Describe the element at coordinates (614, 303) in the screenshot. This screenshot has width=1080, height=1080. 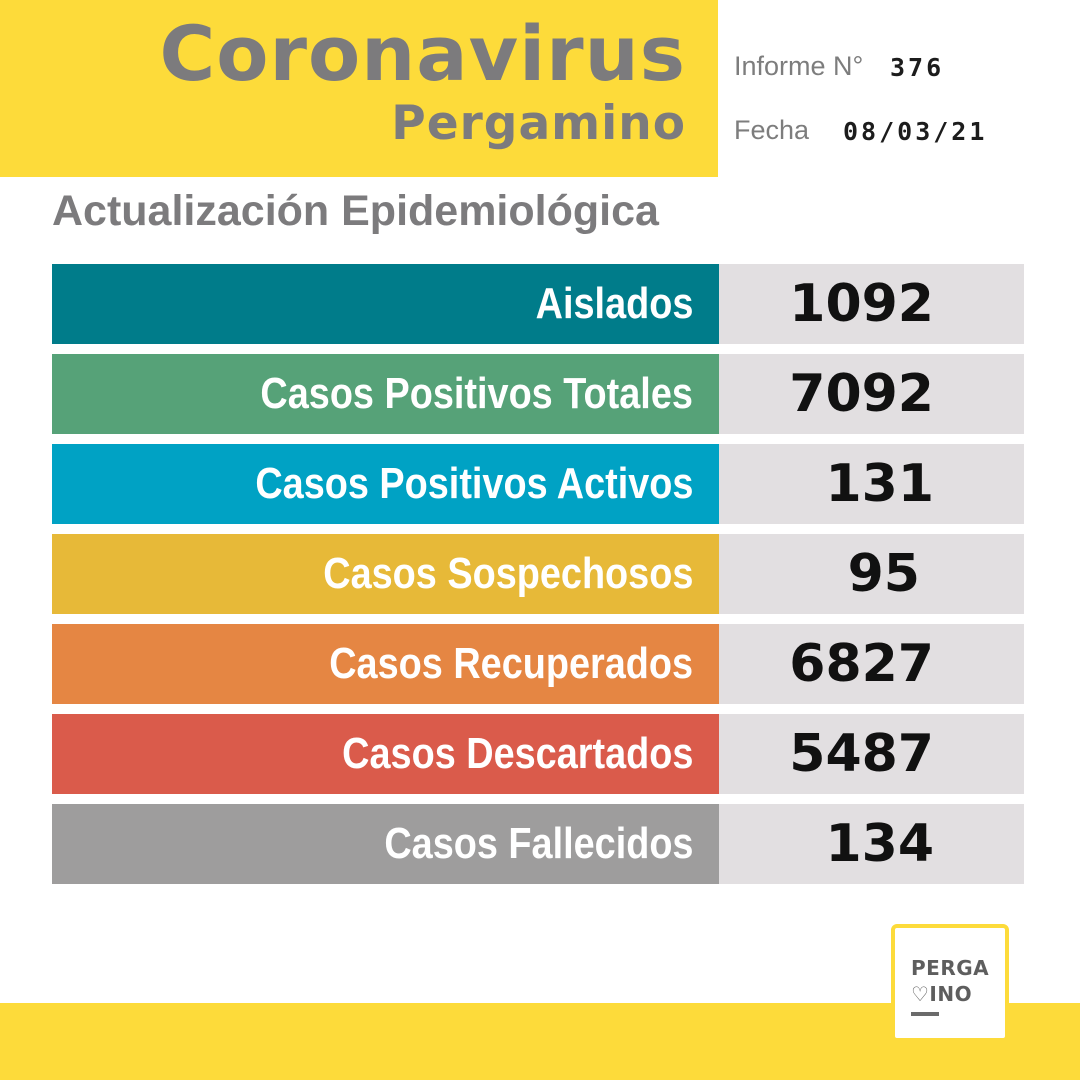
I see `stat-label: Aislados` at that location.